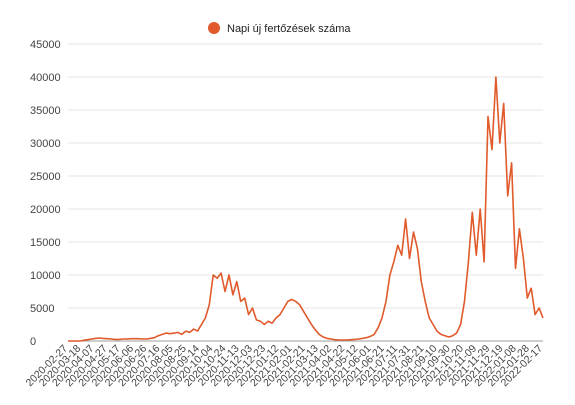 The width and height of the screenshot is (575, 405). Describe the element at coordinates (214, 28) in the screenshot. I see `legend-marker` at that location.